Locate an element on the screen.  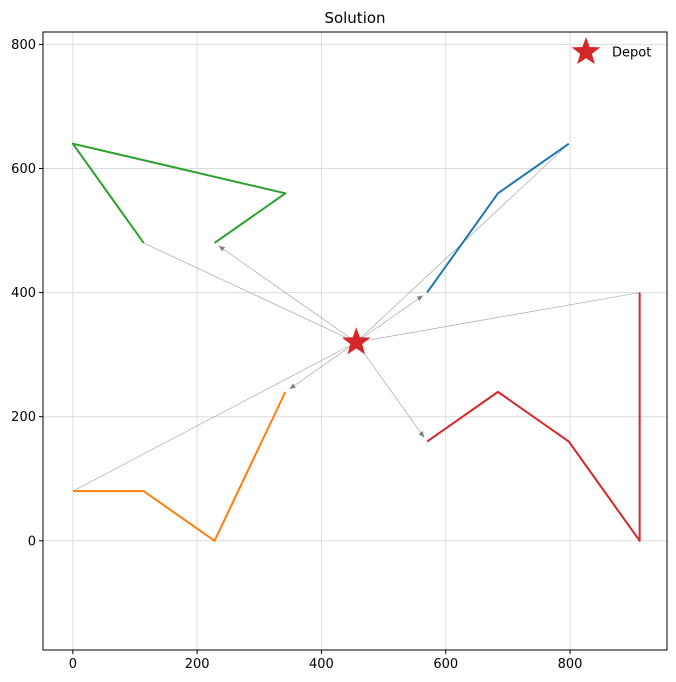
y-tick-label: 400 is located at coordinates (23, 293).